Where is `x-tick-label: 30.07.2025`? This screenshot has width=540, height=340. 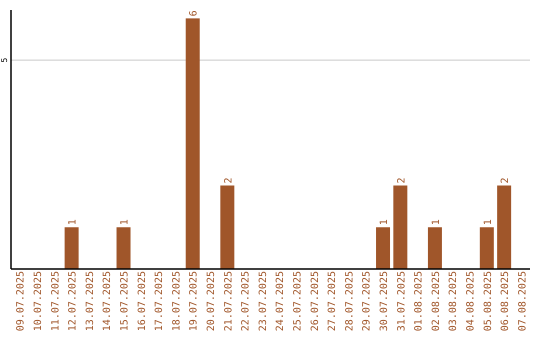
x-tick-label: 30.07.2025 is located at coordinates (384, 301).